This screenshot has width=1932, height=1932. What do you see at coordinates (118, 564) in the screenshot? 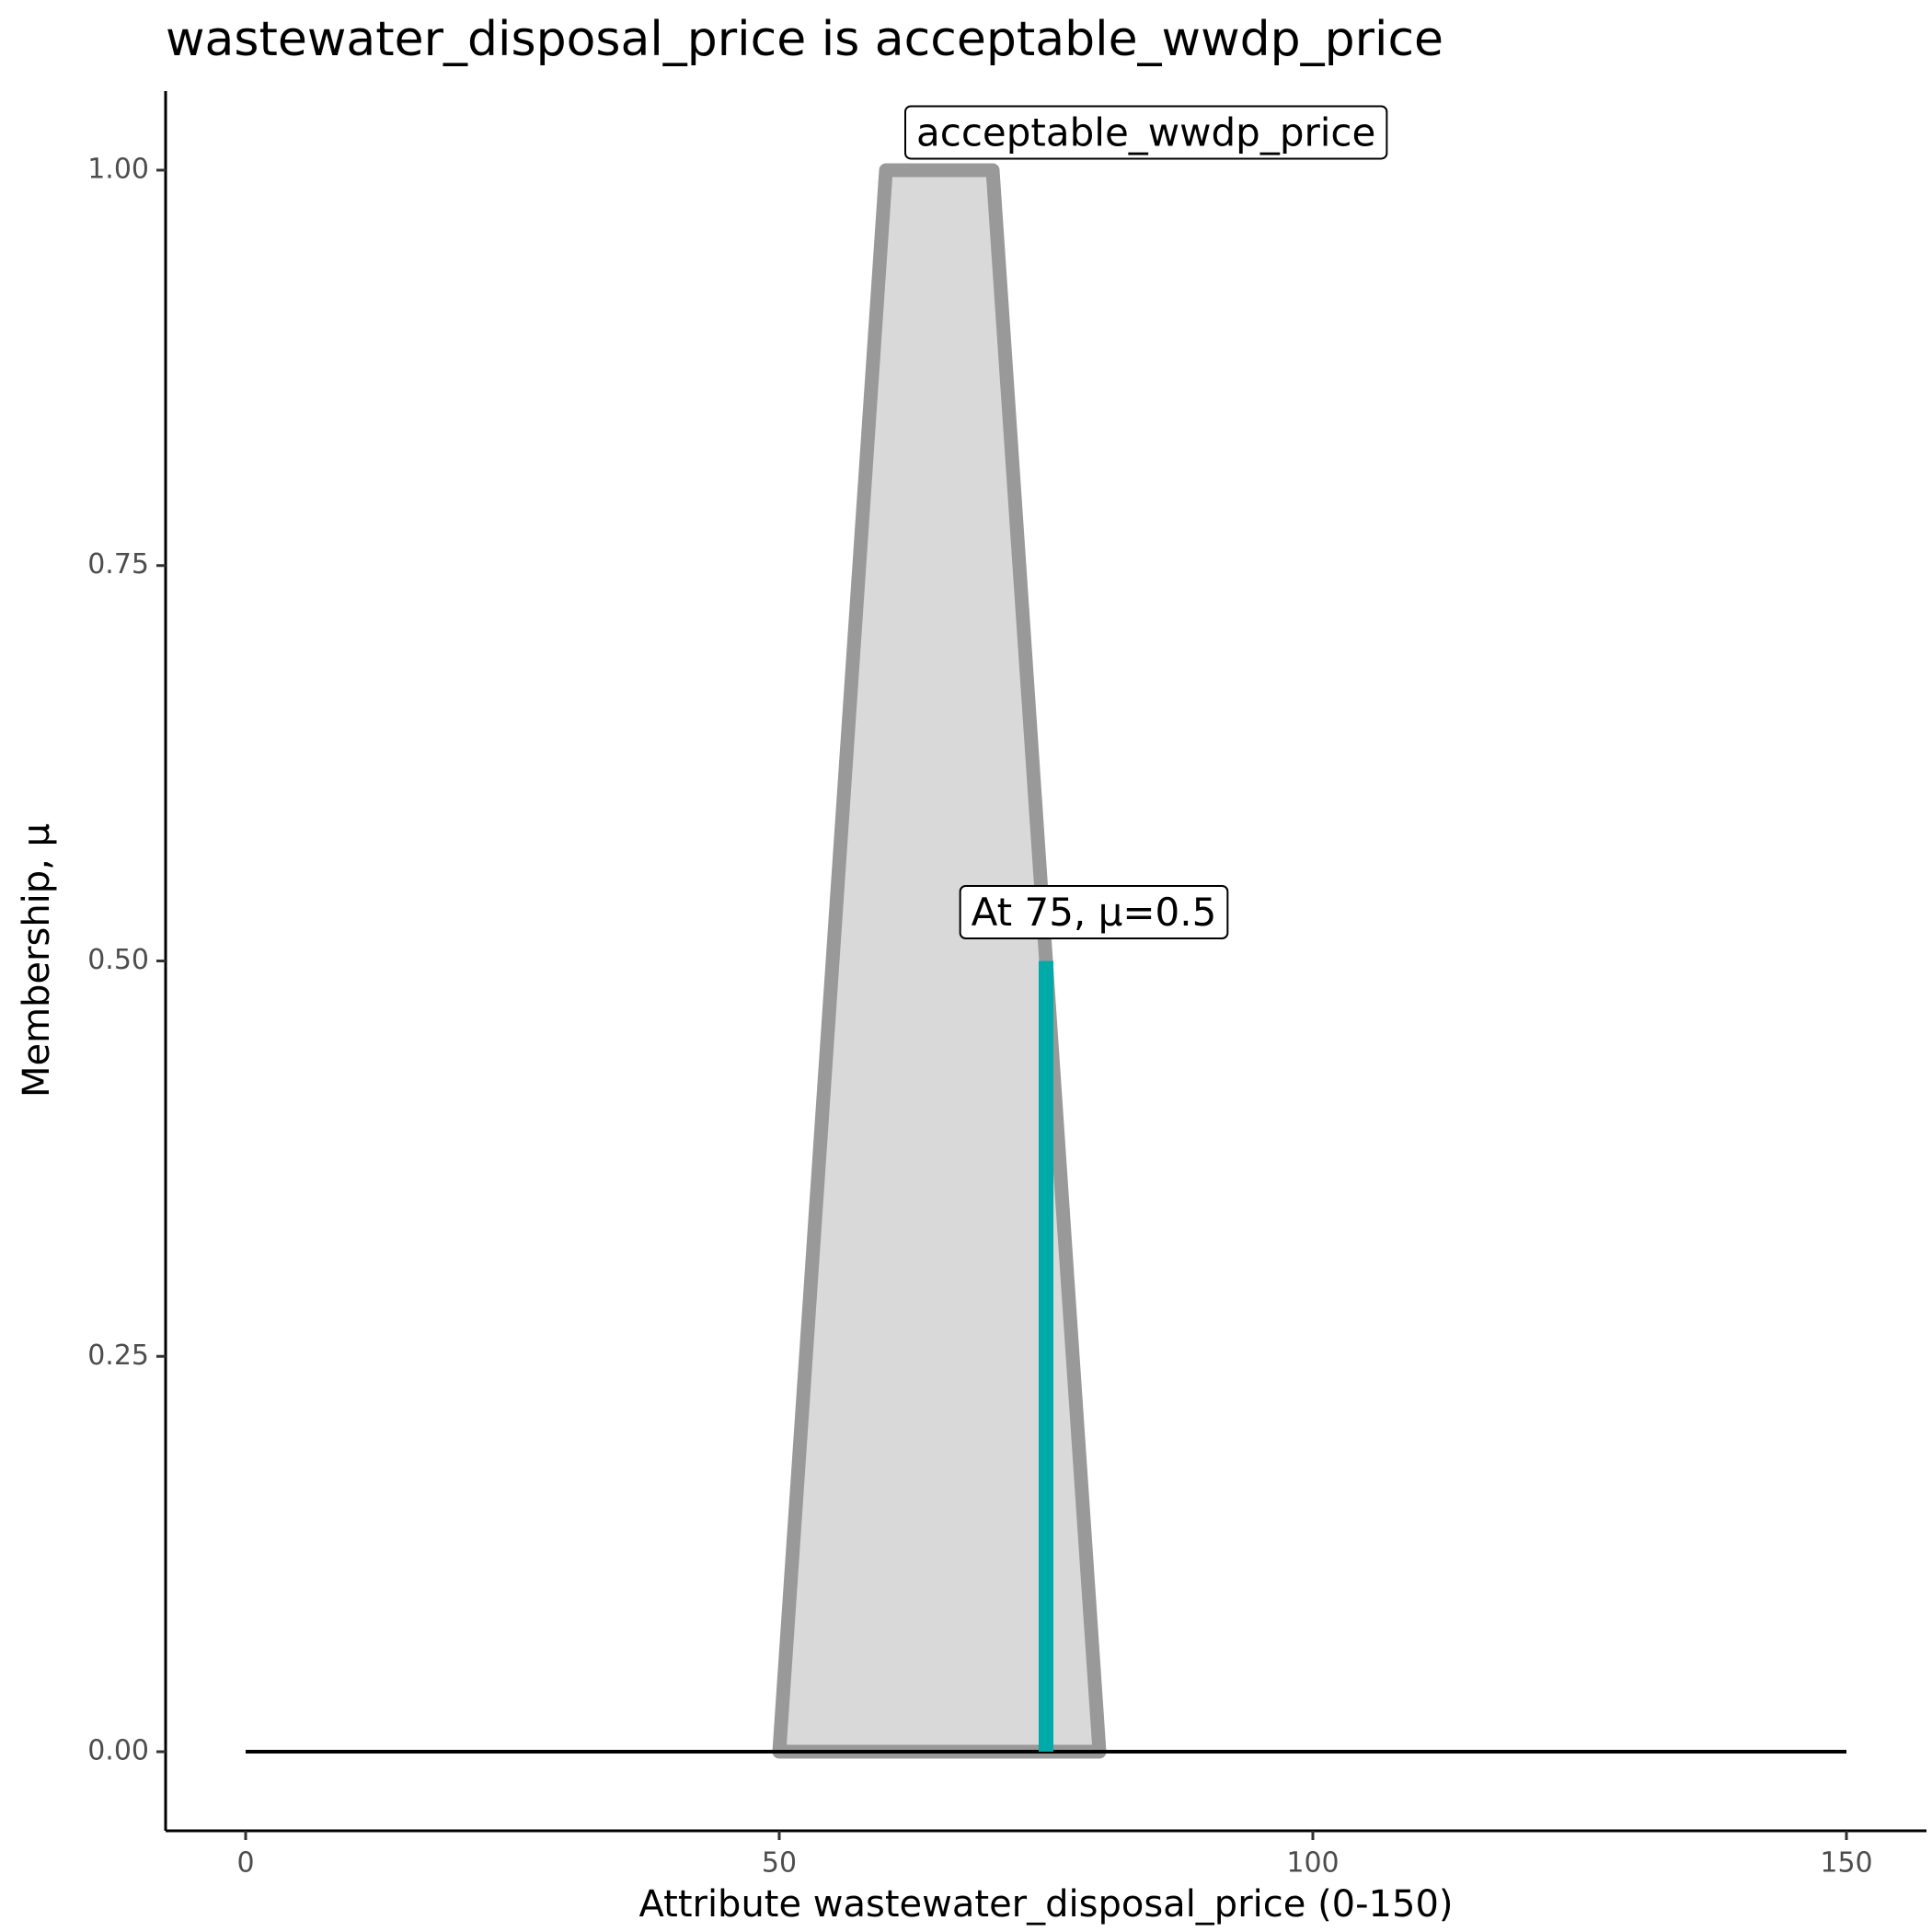
I see `y-tick-label: 0.75` at bounding box center [118, 564].